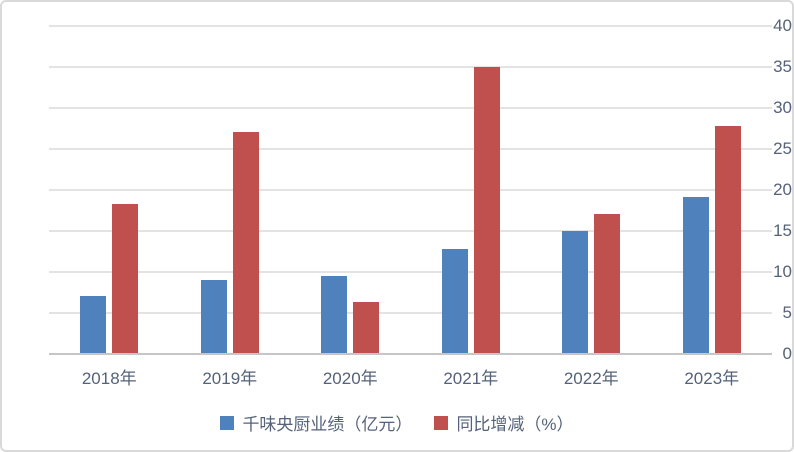 The image size is (794, 452). I want to click on legend-item-revenue: 千味央厨业绩（亿元）, so click(316, 422).